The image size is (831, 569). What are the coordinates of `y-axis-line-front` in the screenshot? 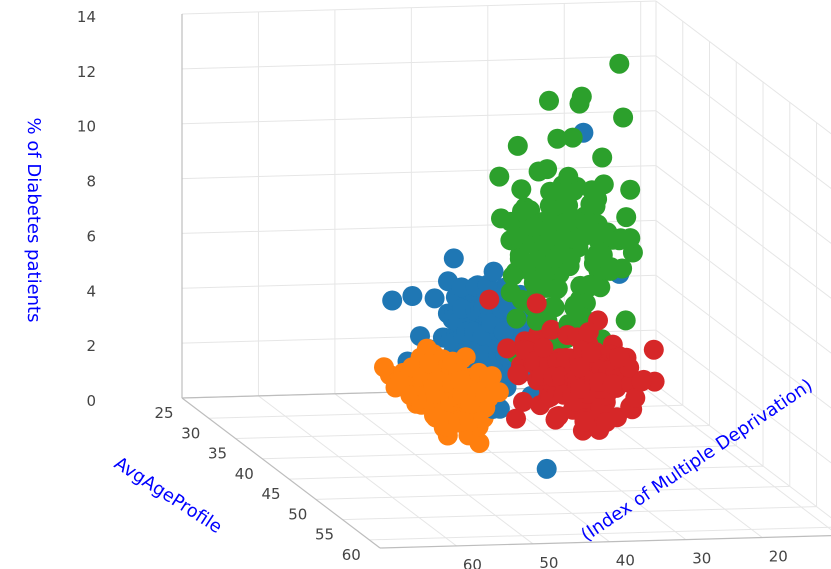 It's located at (605, 542).